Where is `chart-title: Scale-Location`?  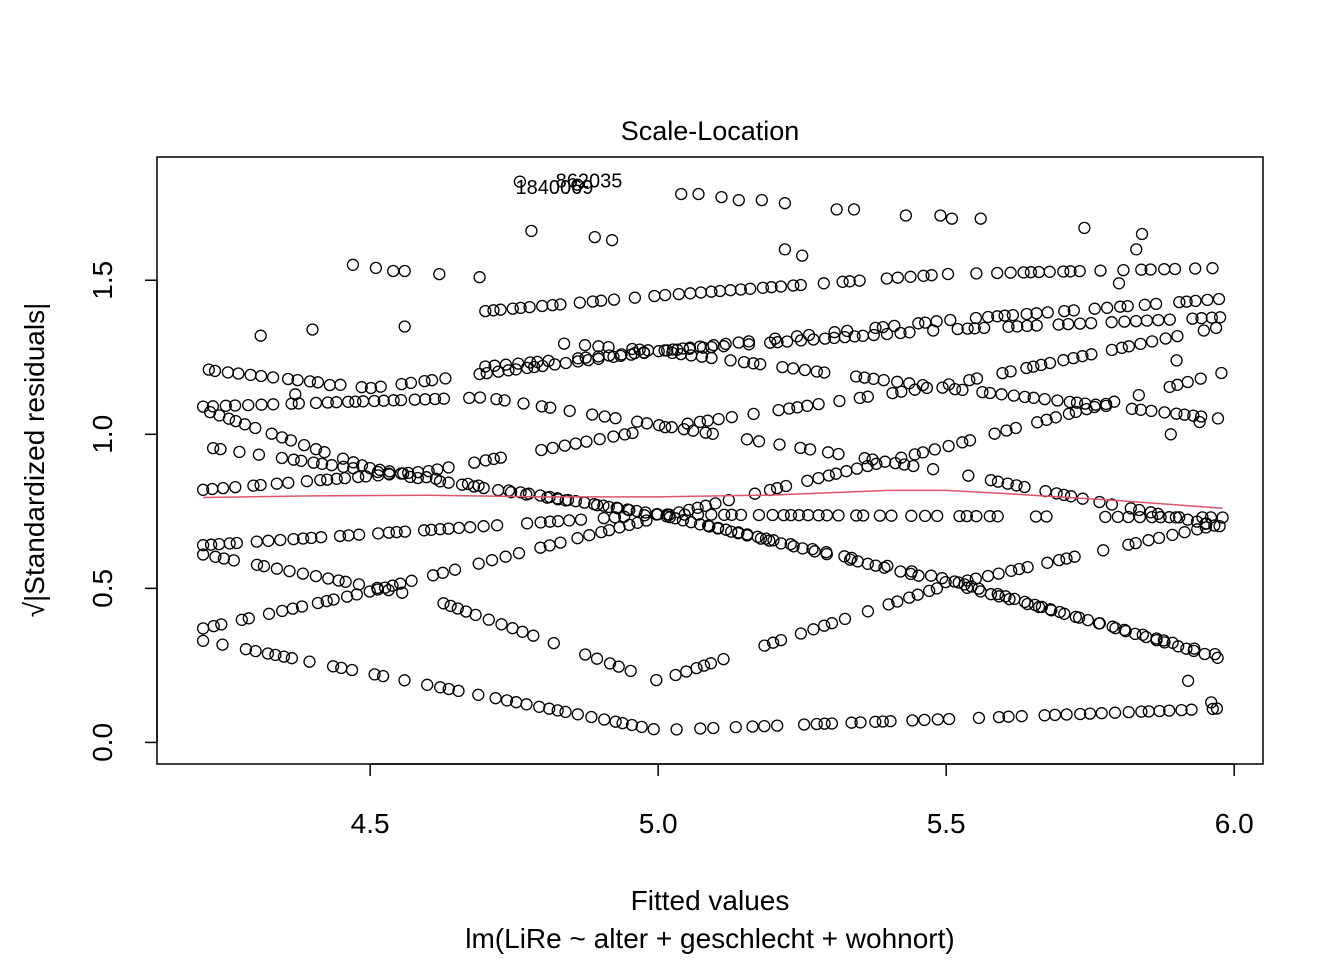 chart-title: Scale-Location is located at coordinates (710, 131).